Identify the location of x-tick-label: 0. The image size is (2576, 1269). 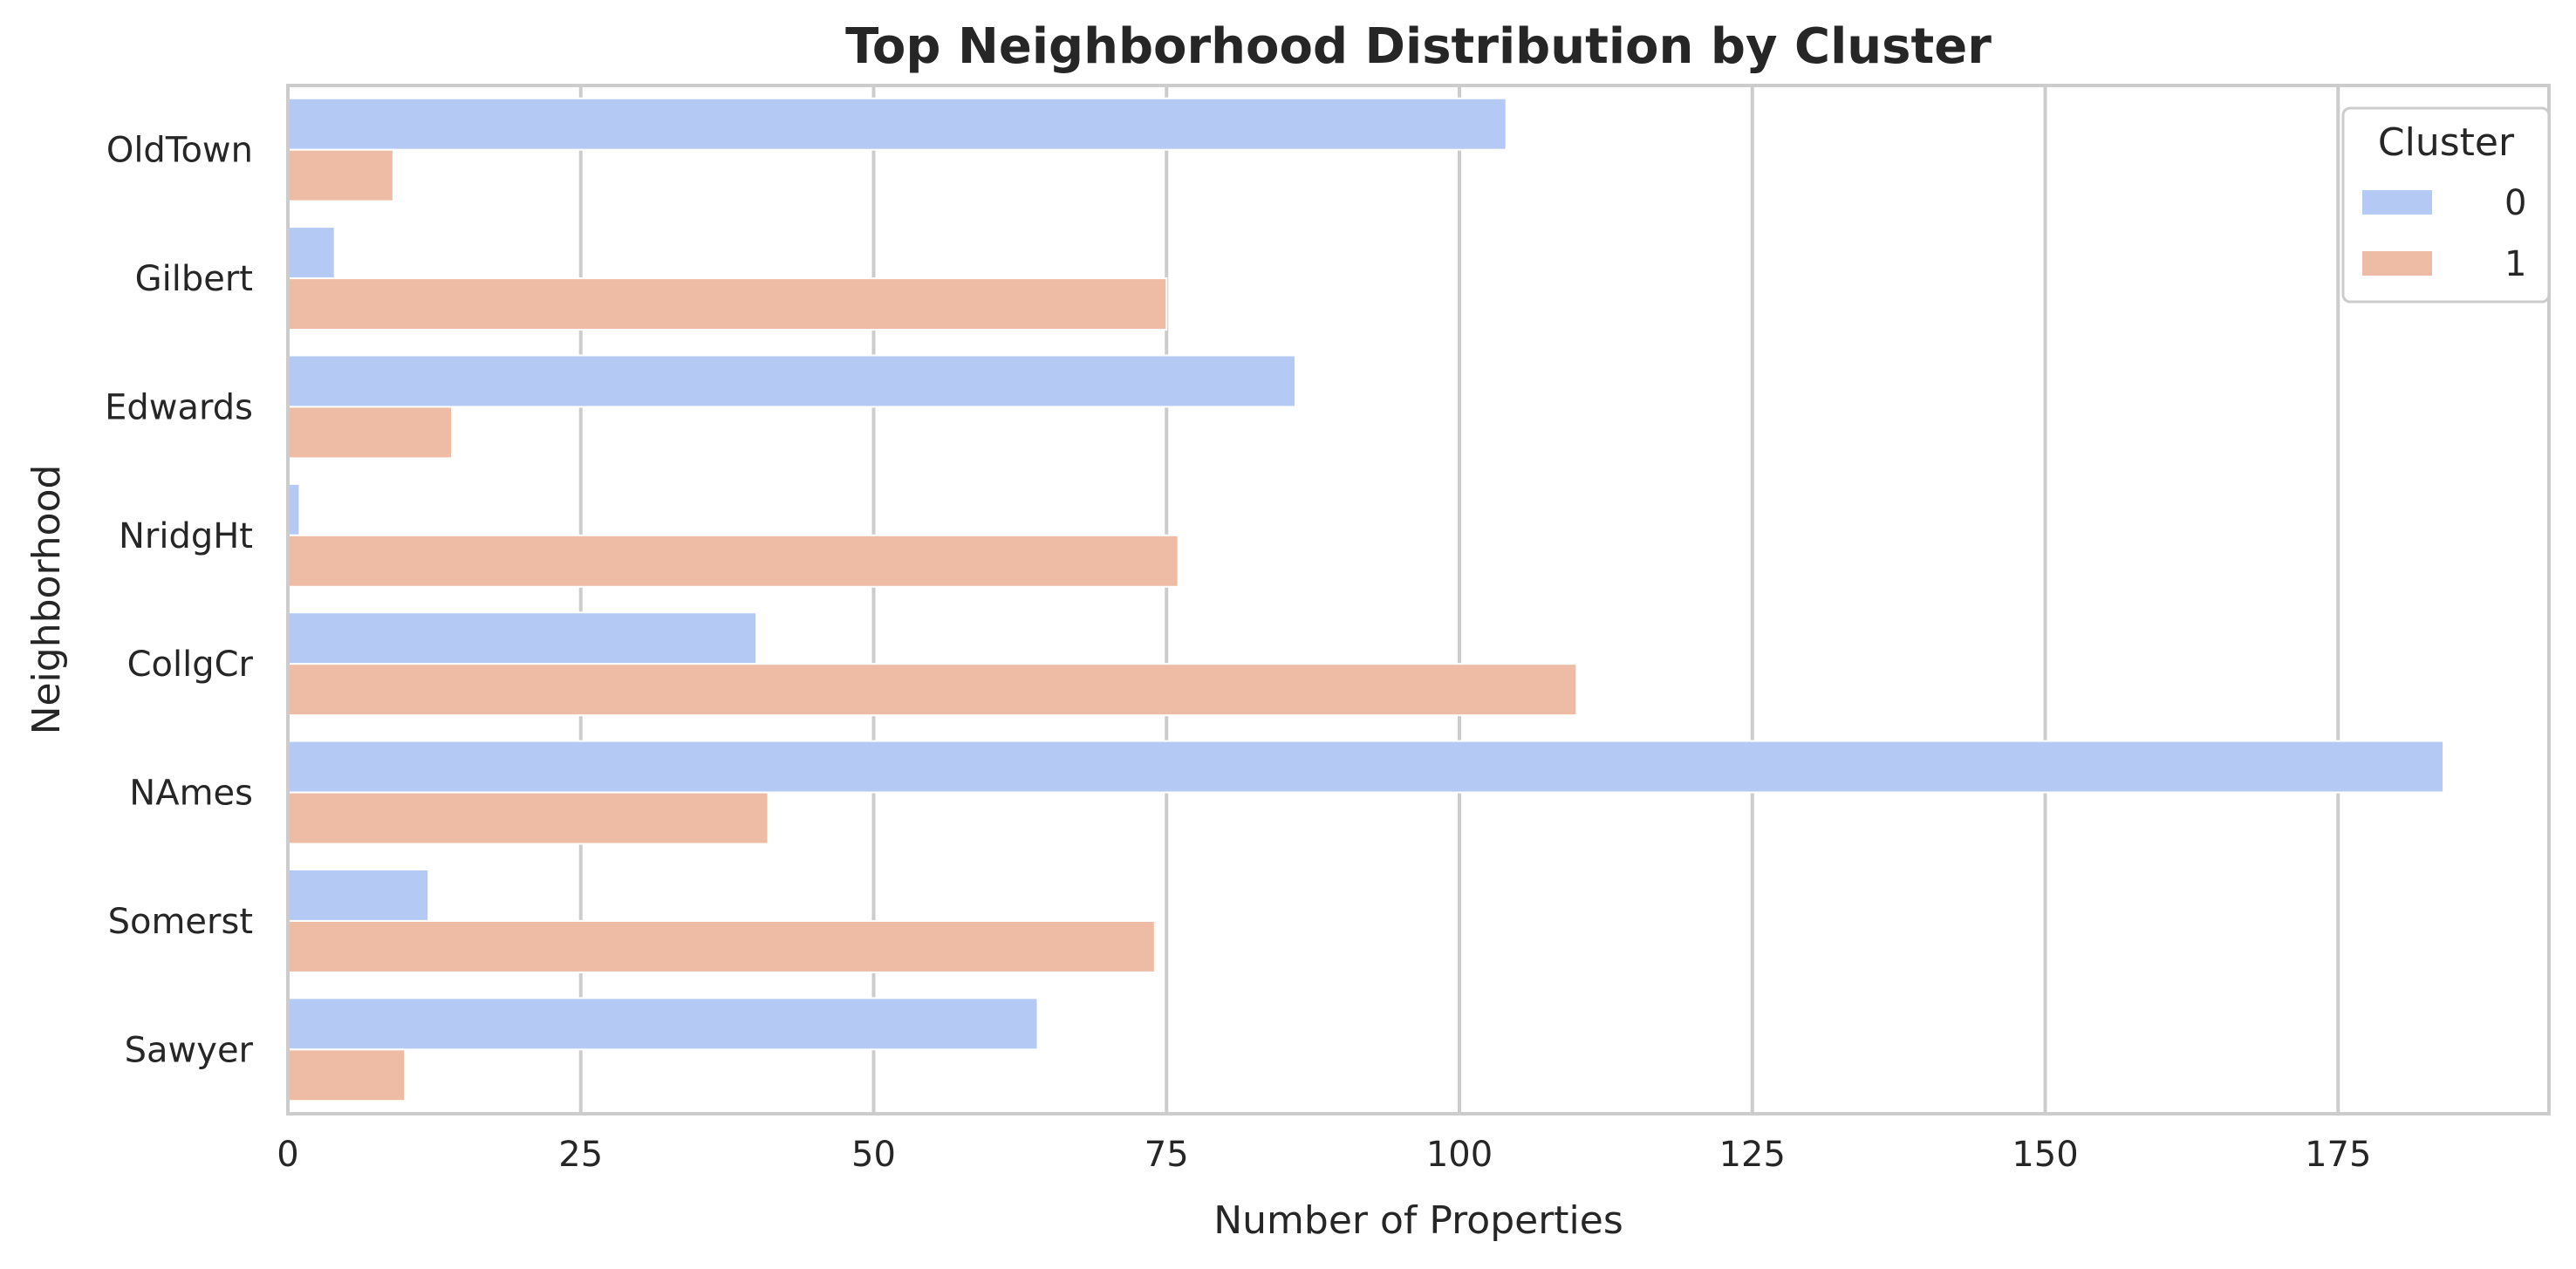
(287, 1155).